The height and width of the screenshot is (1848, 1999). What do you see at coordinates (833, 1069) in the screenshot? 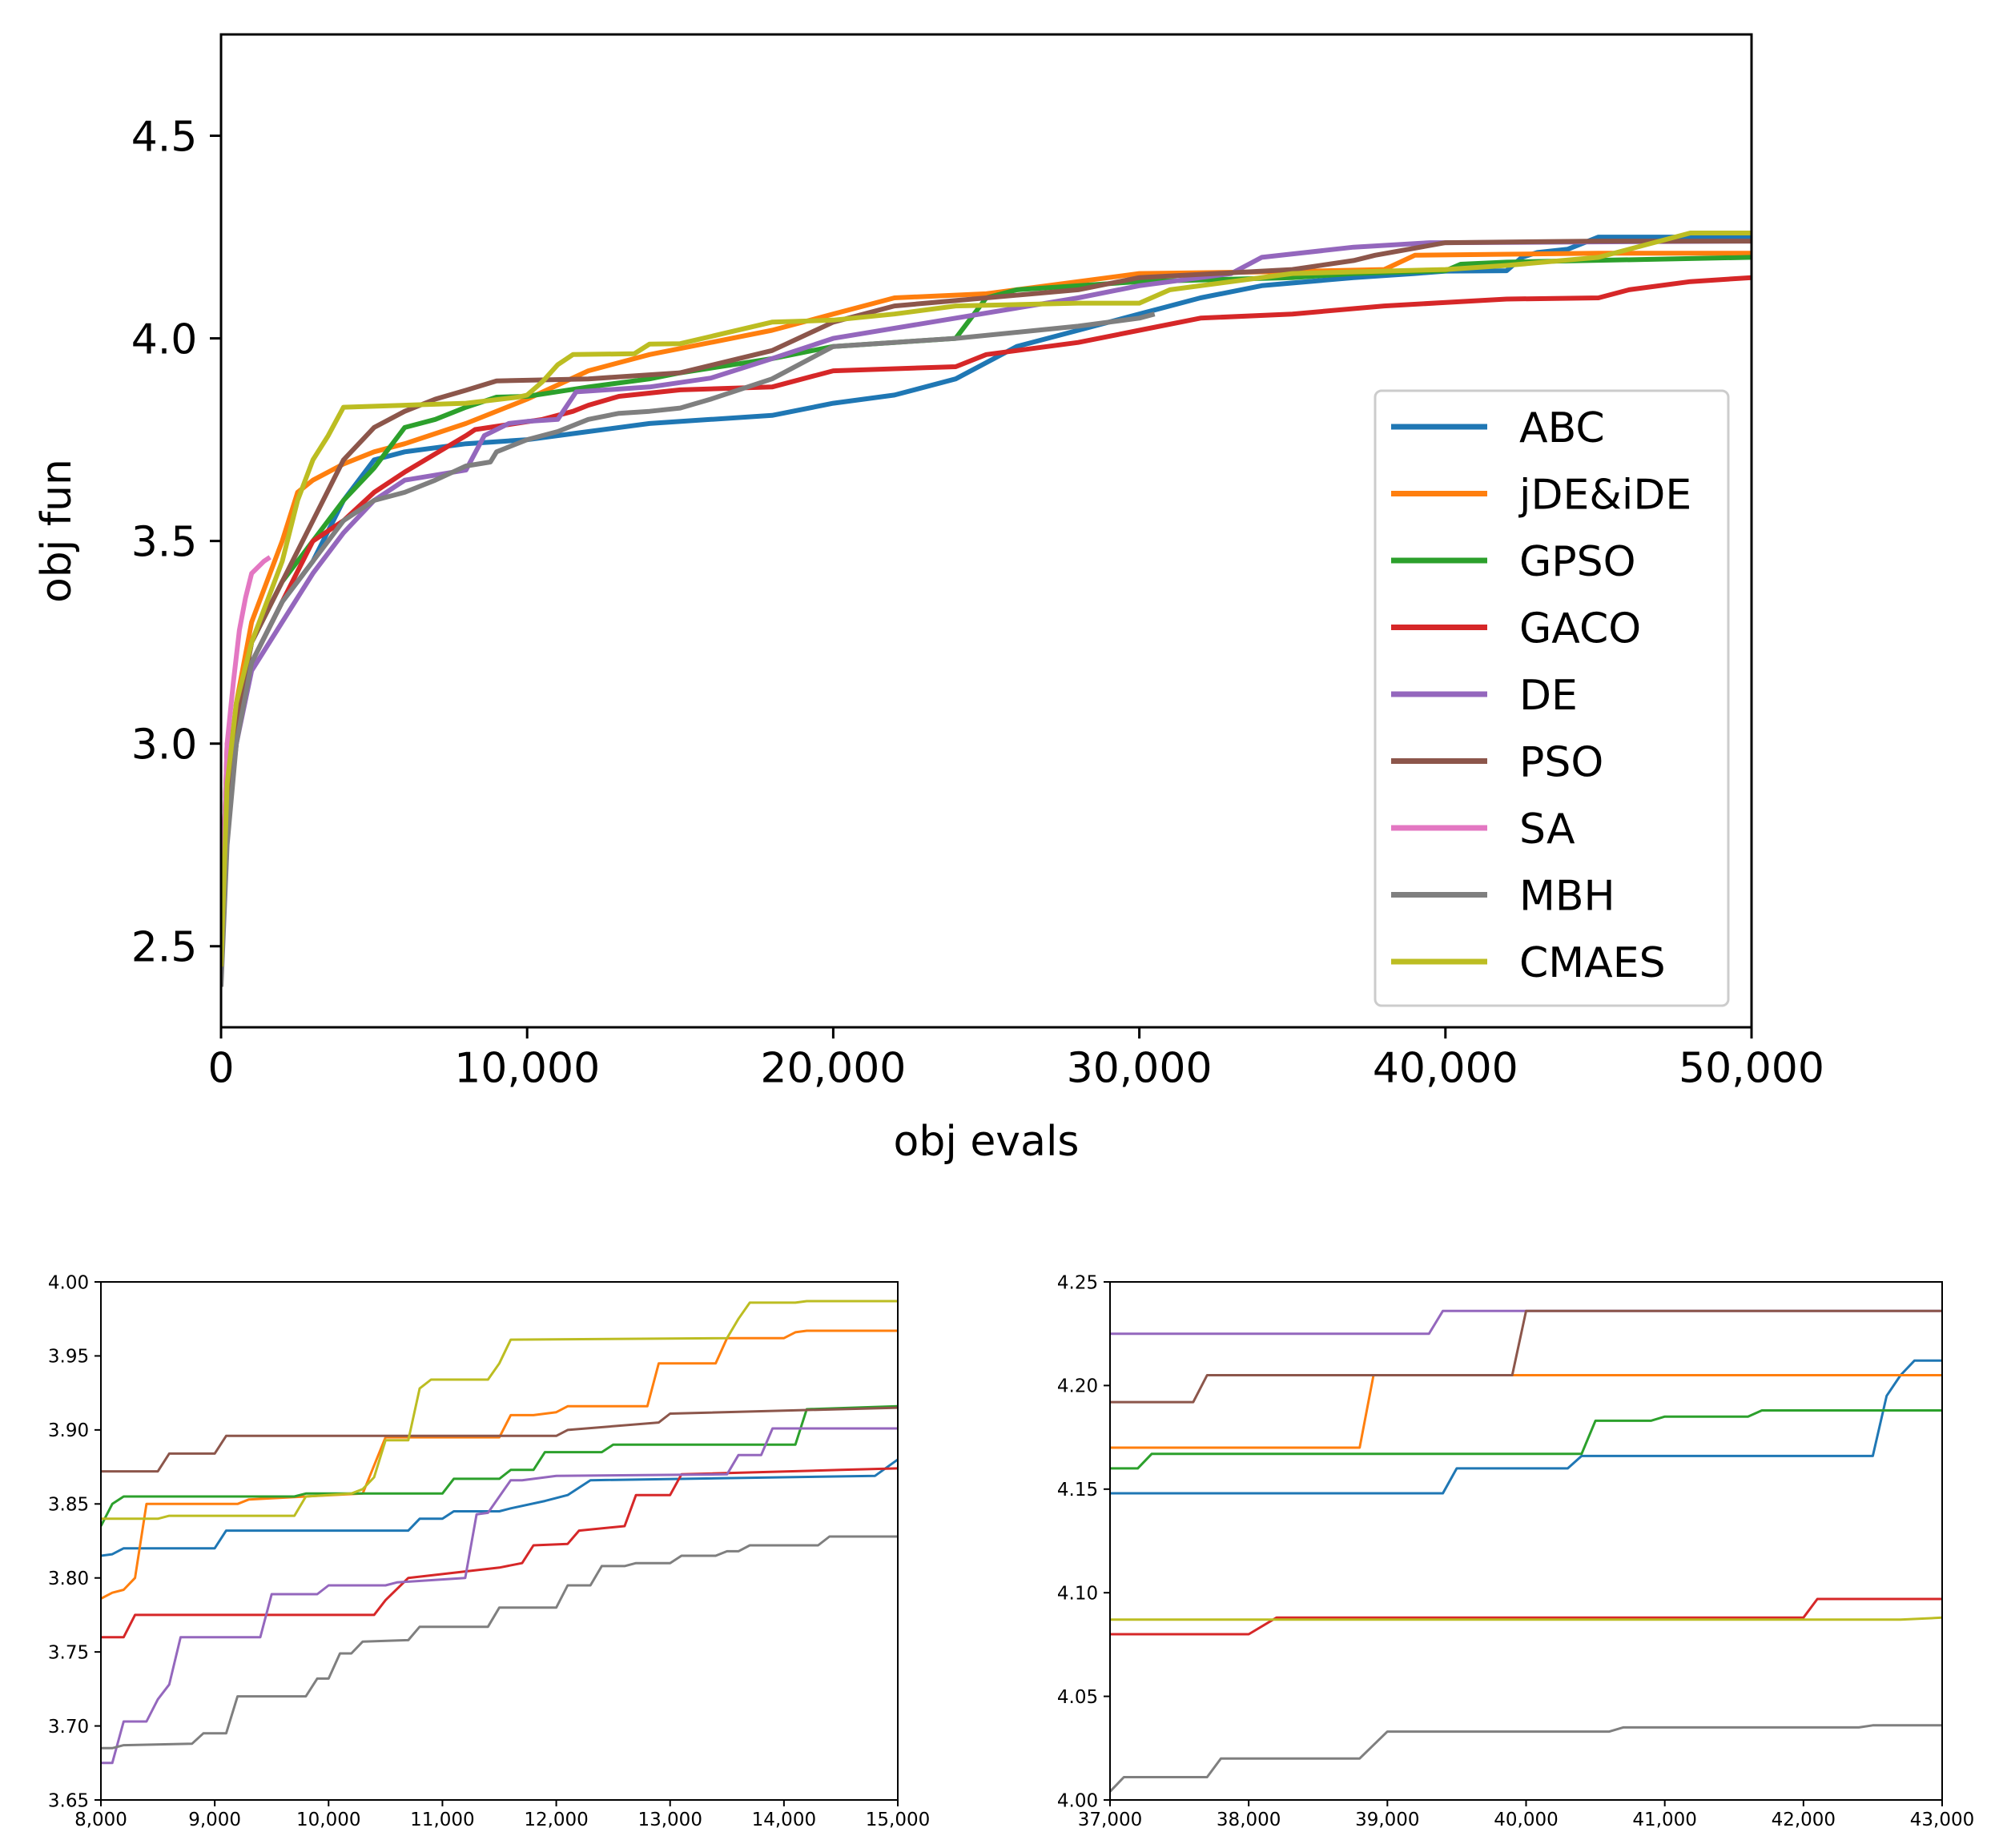
I see `main-x-tick-label: 20,000` at bounding box center [833, 1069].